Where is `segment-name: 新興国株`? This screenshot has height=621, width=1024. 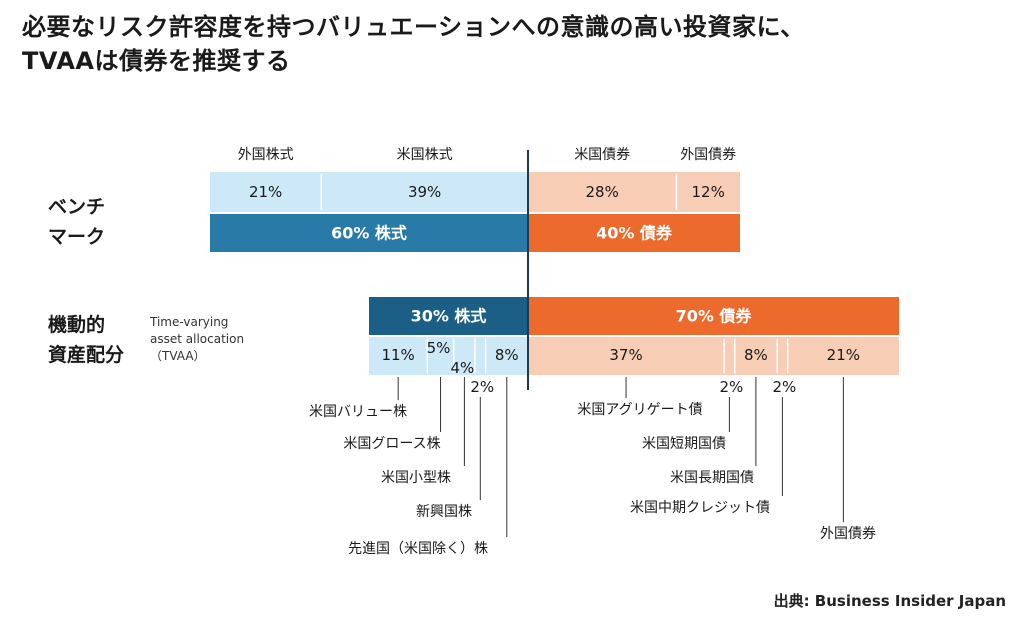 segment-name: 新興国株 is located at coordinates (444, 512).